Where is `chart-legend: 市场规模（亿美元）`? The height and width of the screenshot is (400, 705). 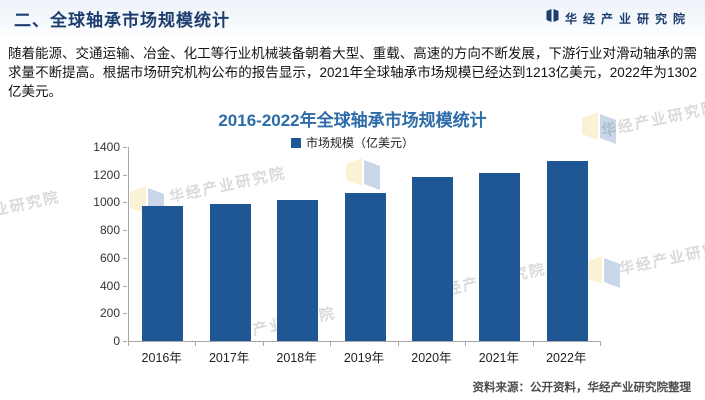
chart-legend: 市场规模（亿美元） is located at coordinates (352, 142).